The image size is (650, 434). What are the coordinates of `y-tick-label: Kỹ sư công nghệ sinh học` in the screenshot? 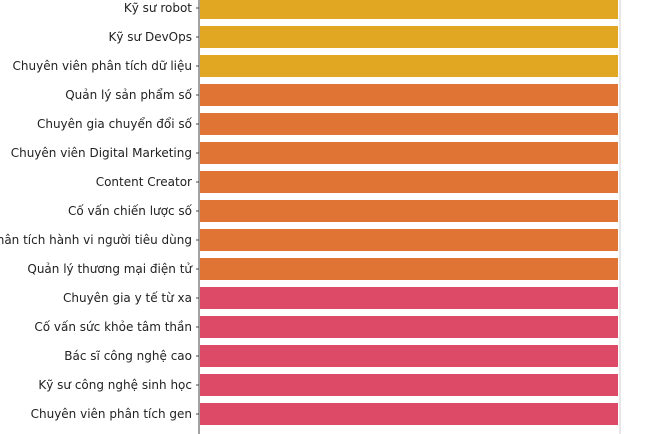 It's located at (115, 385).